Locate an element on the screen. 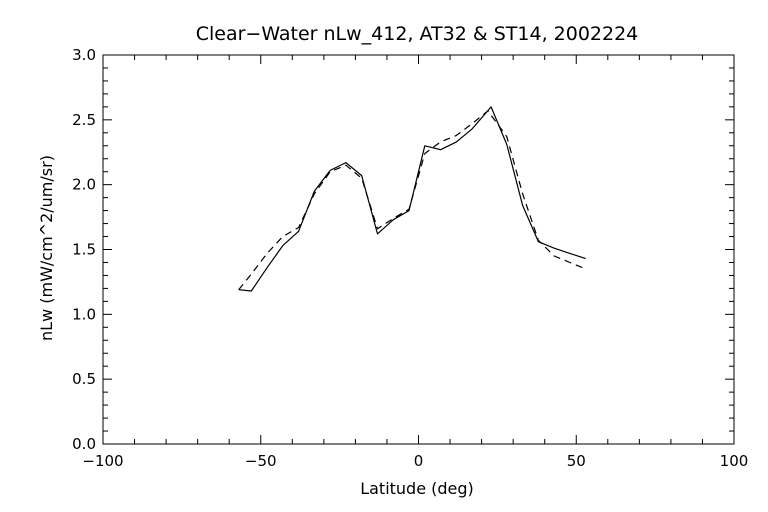  y-tick-label: 0.0 is located at coordinates (84, 444).